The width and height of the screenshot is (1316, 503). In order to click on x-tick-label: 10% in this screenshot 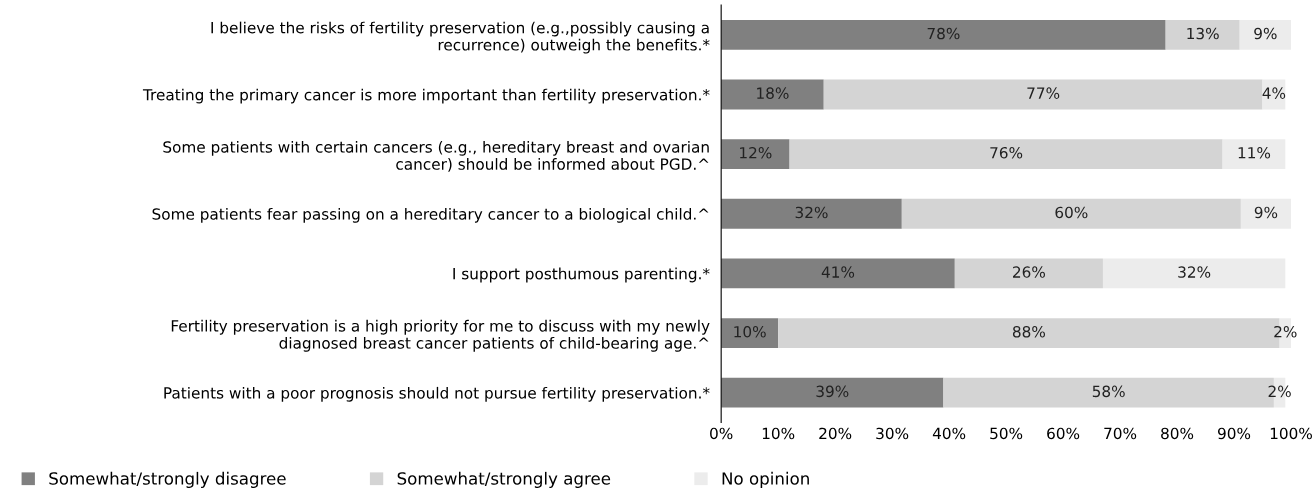, I will do `click(778, 433)`.